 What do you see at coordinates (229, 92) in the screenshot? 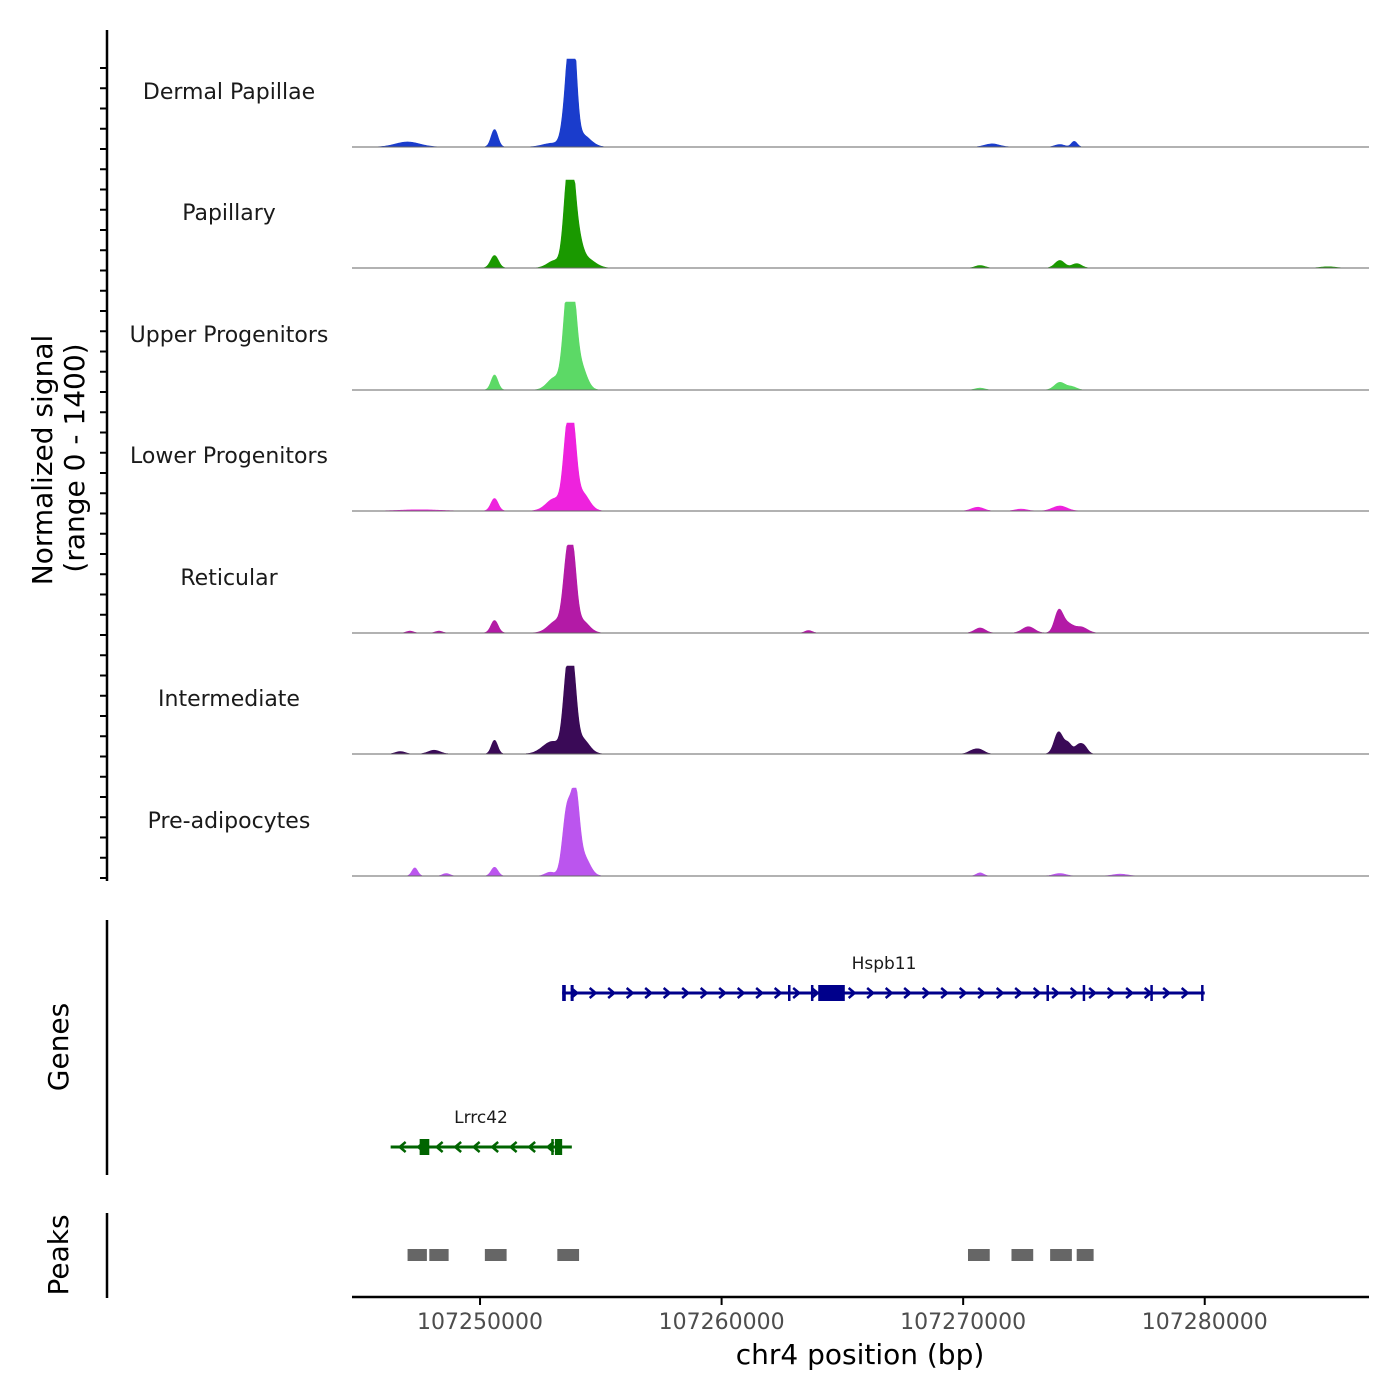
I see `track-label: Dermal Papillae` at bounding box center [229, 92].